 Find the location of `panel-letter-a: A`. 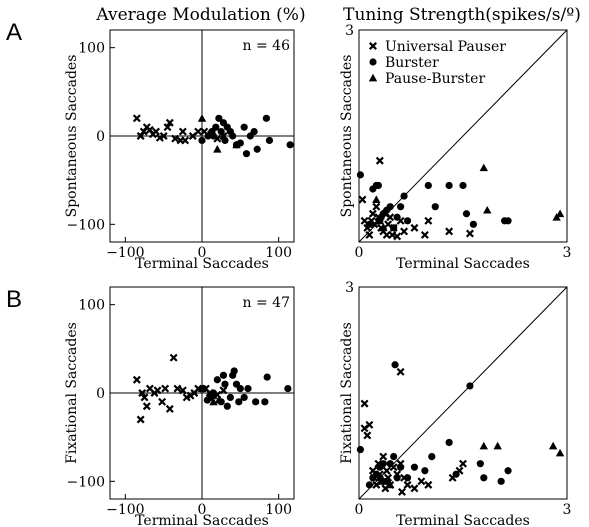

panel-letter-a: A is located at coordinates (14, 32).